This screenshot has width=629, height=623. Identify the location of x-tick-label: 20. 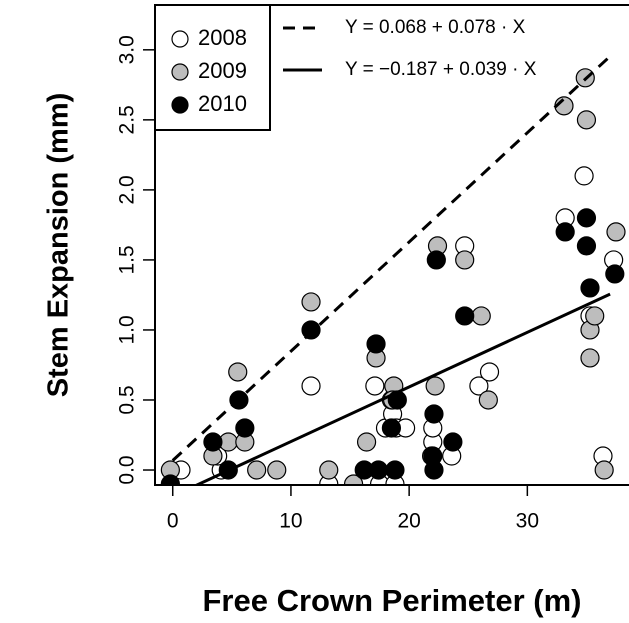
(408, 521).